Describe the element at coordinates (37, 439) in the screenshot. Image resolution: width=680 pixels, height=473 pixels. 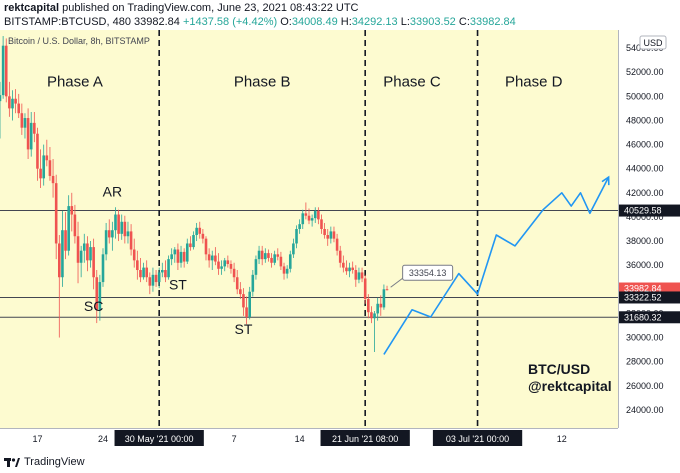
I see `x-tick-label: 17` at that location.